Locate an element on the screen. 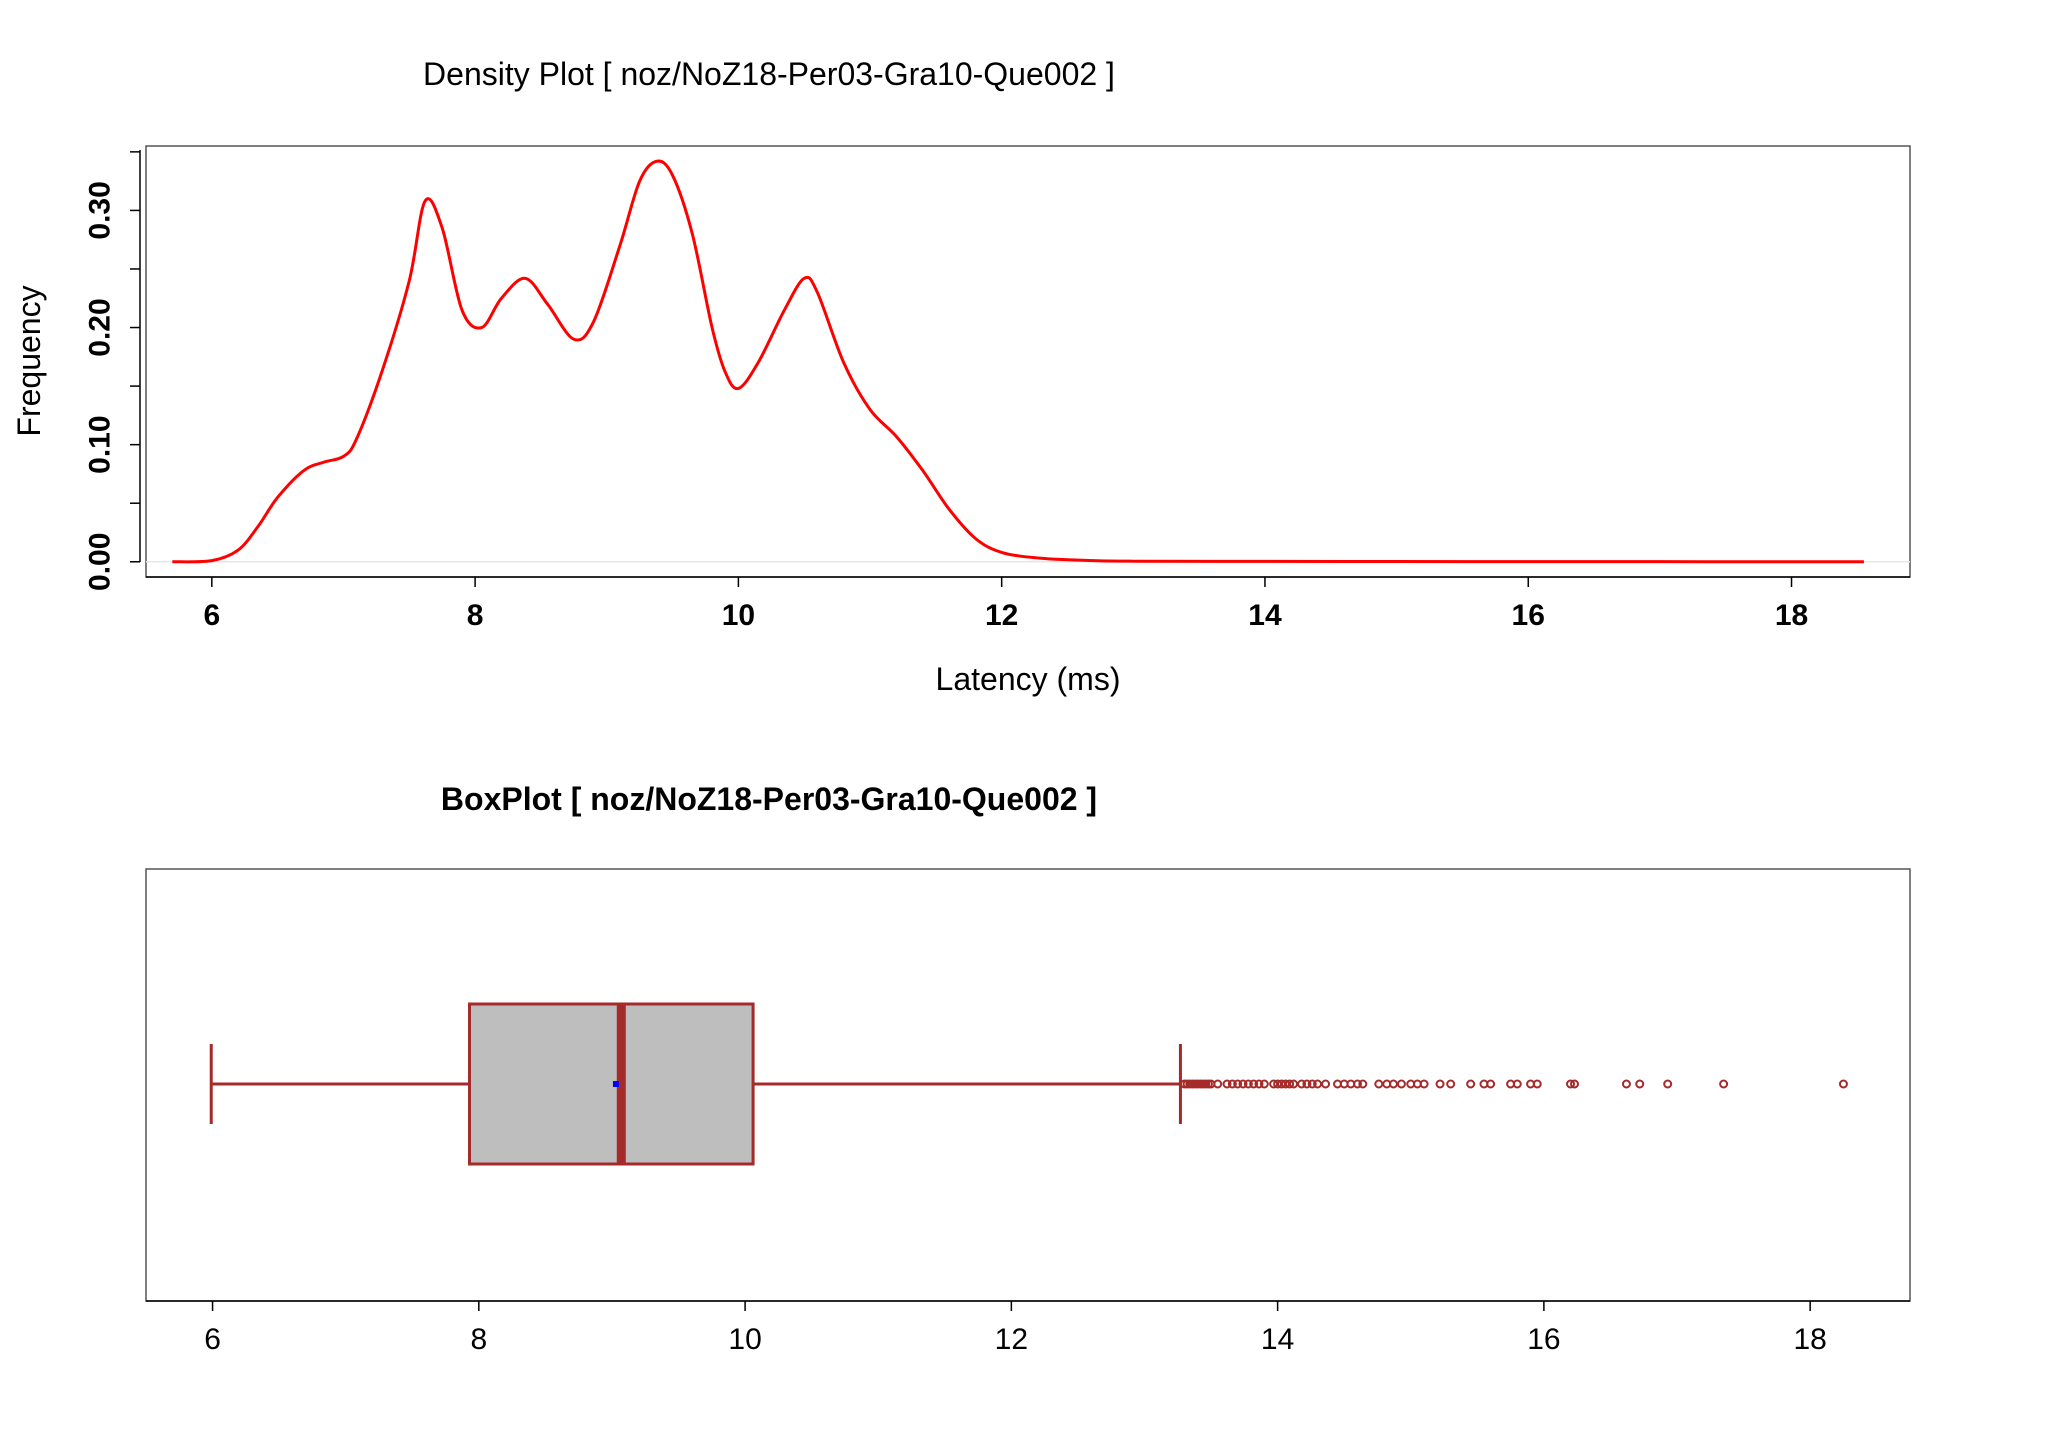 This screenshot has height=1440, width=2048. density-x-tick-label: 14 is located at coordinates (1265, 615).